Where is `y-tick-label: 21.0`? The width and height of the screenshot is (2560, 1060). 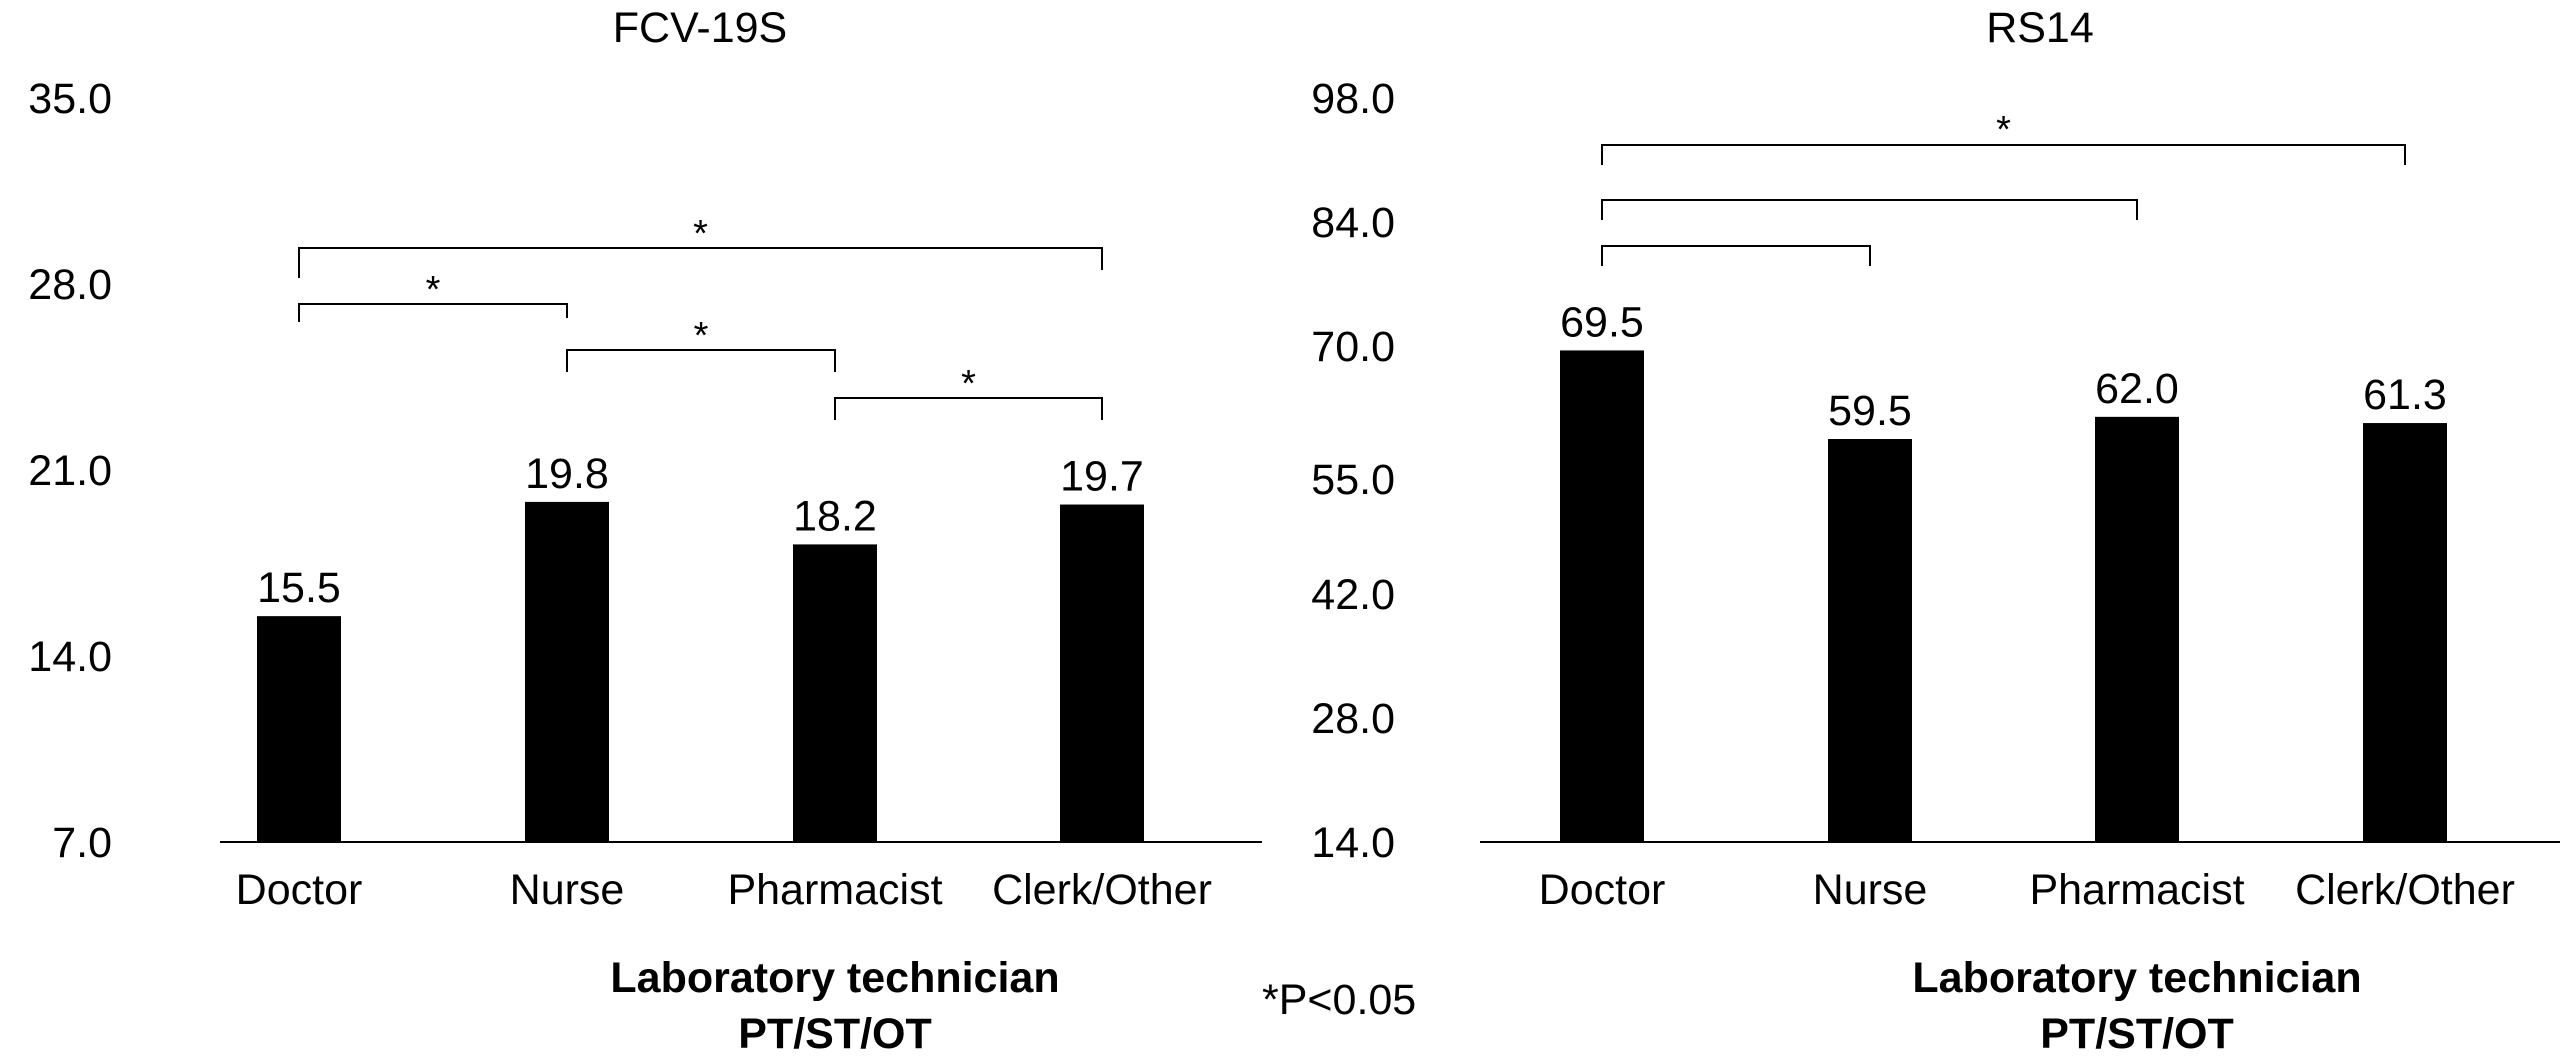
y-tick-label: 21.0 is located at coordinates (70, 471).